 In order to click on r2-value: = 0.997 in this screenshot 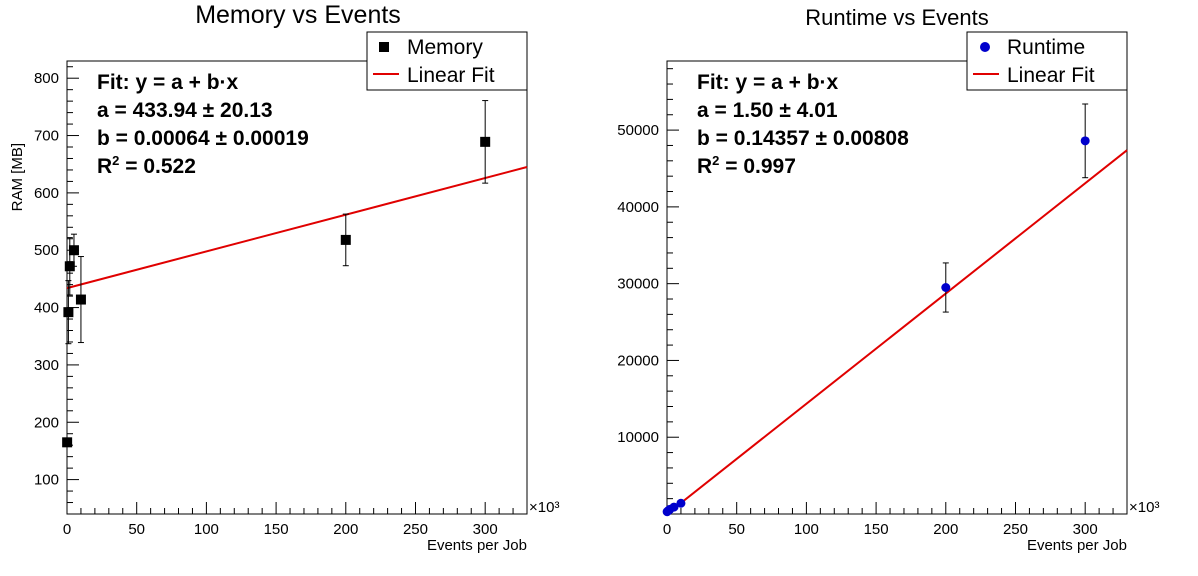, I will do `click(757, 166)`.